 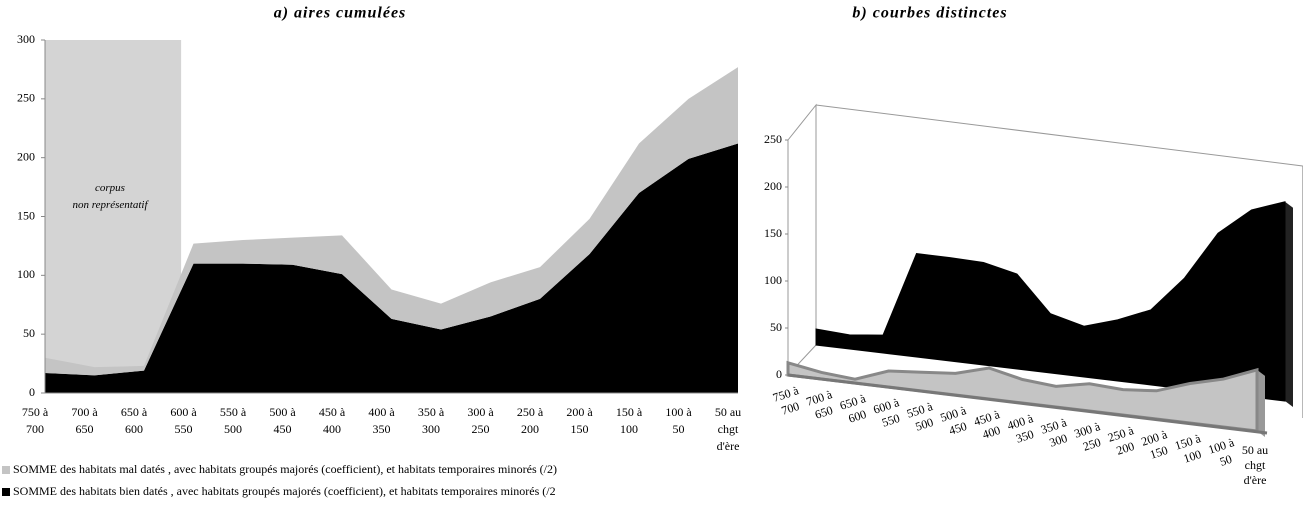 What do you see at coordinates (1027, 404) in the screenshot?
I see `axis` at bounding box center [1027, 404].